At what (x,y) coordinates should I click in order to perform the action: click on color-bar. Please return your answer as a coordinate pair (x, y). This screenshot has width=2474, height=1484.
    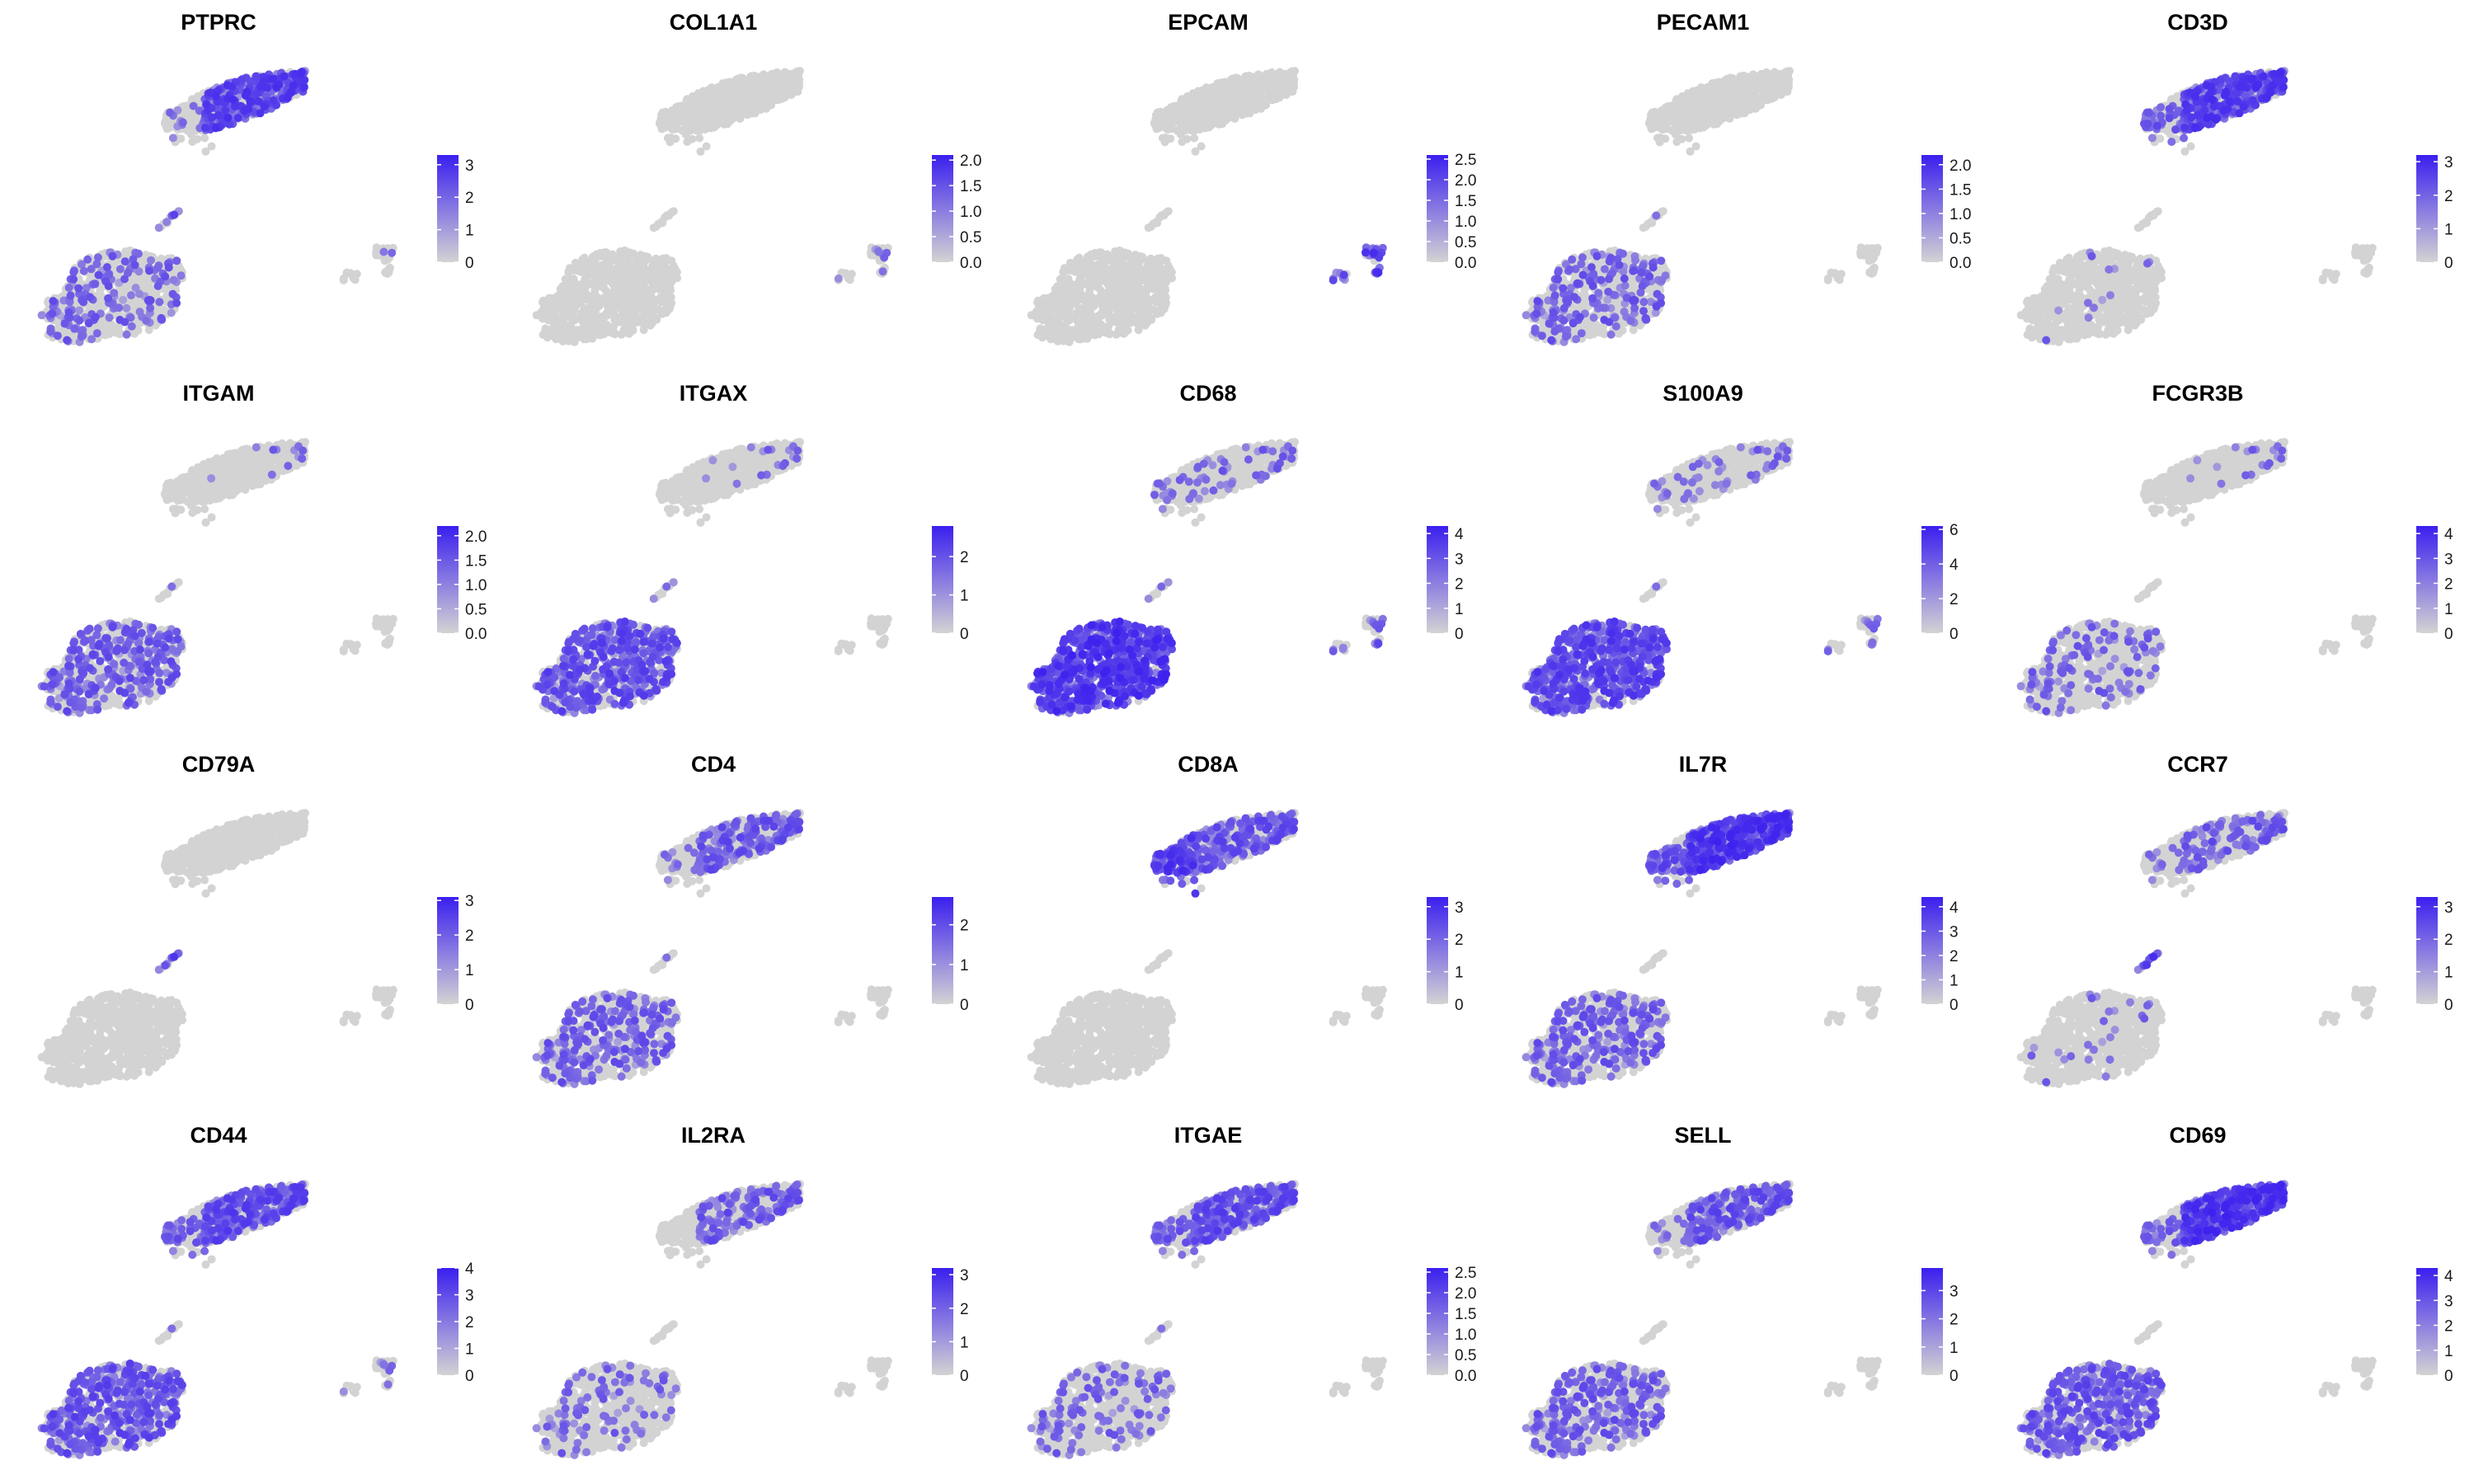
    Looking at the image, I should click on (942, 208).